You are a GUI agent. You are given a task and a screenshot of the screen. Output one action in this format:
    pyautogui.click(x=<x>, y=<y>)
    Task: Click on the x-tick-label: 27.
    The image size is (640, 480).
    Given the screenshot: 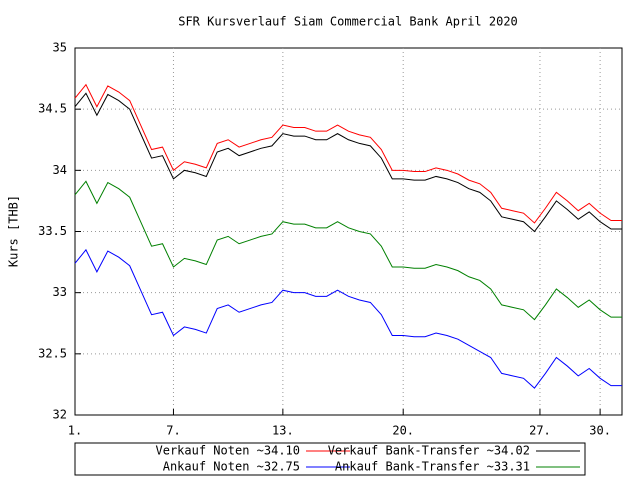 What is the action you would take?
    pyautogui.click(x=540, y=431)
    